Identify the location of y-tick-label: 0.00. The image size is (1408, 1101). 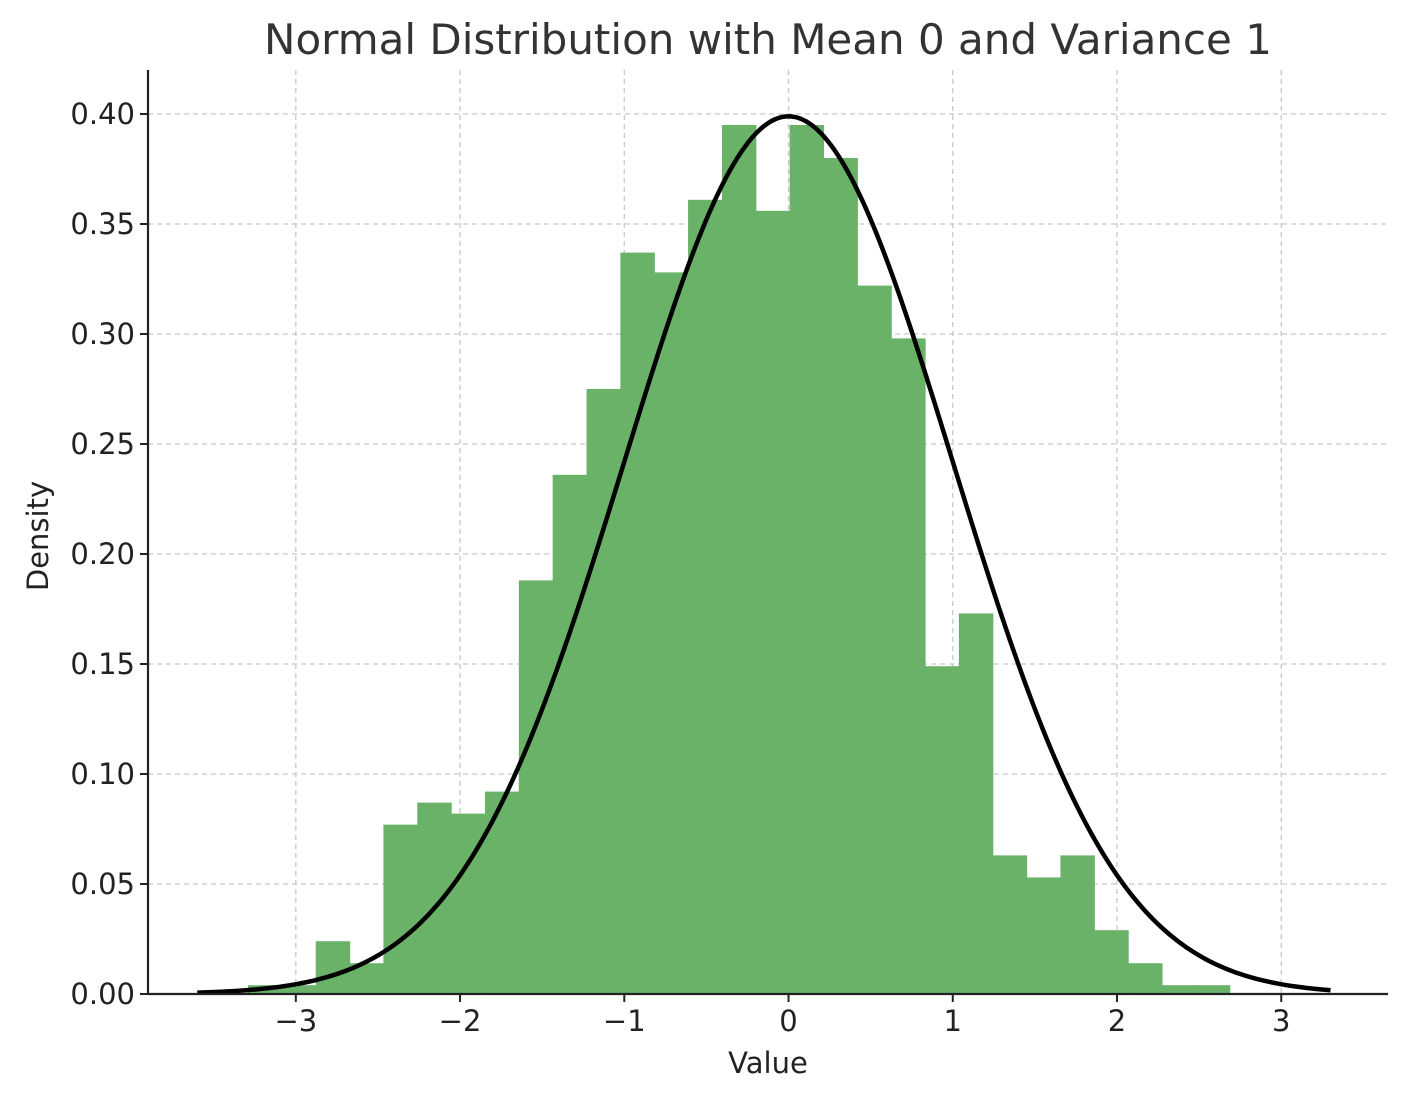
(102, 994).